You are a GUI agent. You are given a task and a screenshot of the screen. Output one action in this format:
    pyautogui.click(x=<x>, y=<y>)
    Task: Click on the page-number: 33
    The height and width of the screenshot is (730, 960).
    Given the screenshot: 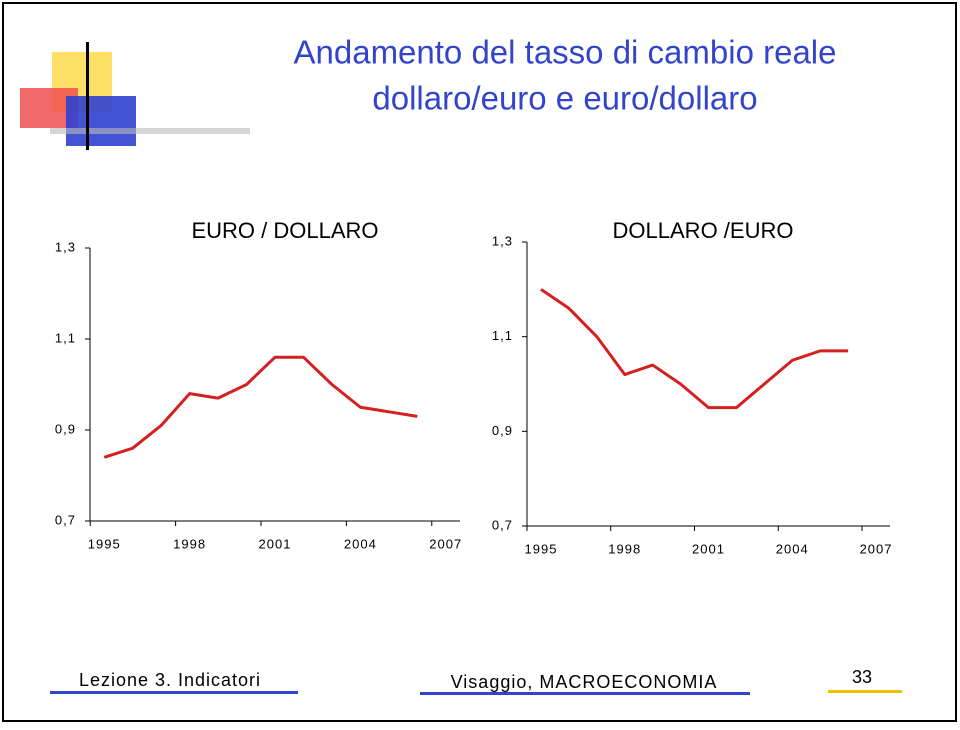 What is the action you would take?
    pyautogui.click(x=862, y=677)
    